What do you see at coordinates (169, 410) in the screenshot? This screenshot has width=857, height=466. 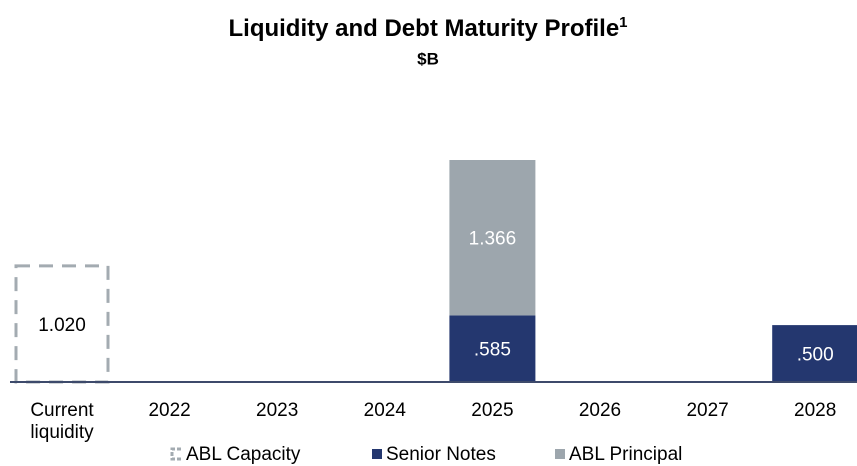 I see `x-tick-label: 2022` at bounding box center [169, 410].